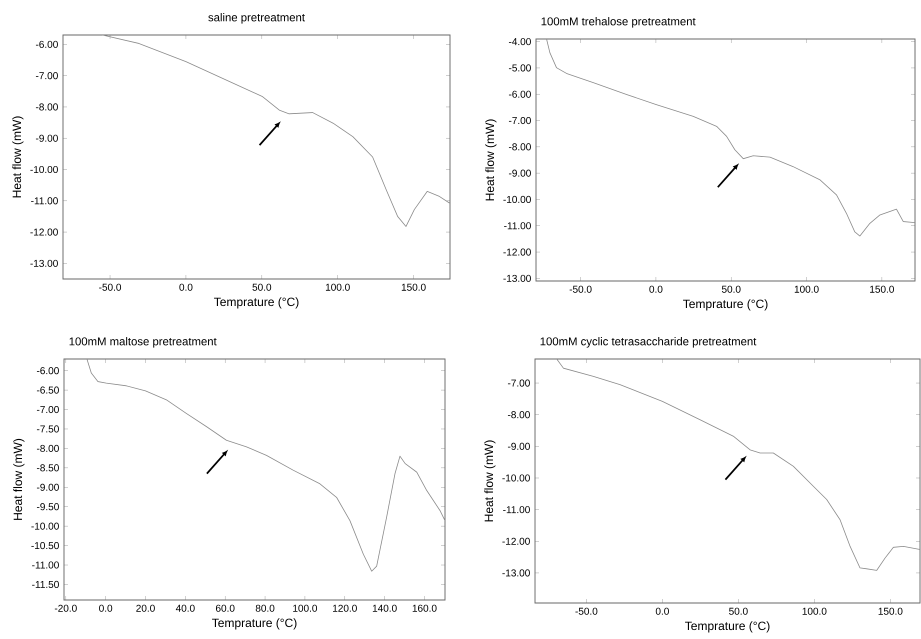 The image size is (921, 639). I want to click on x-tick-label: -20.0, so click(65, 608).